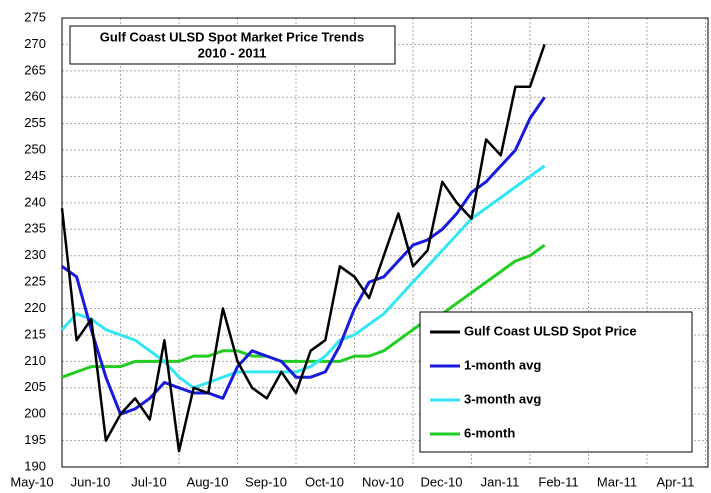  What do you see at coordinates (675, 481) in the screenshot?
I see `x-tick-label: Apr-11` at bounding box center [675, 481].